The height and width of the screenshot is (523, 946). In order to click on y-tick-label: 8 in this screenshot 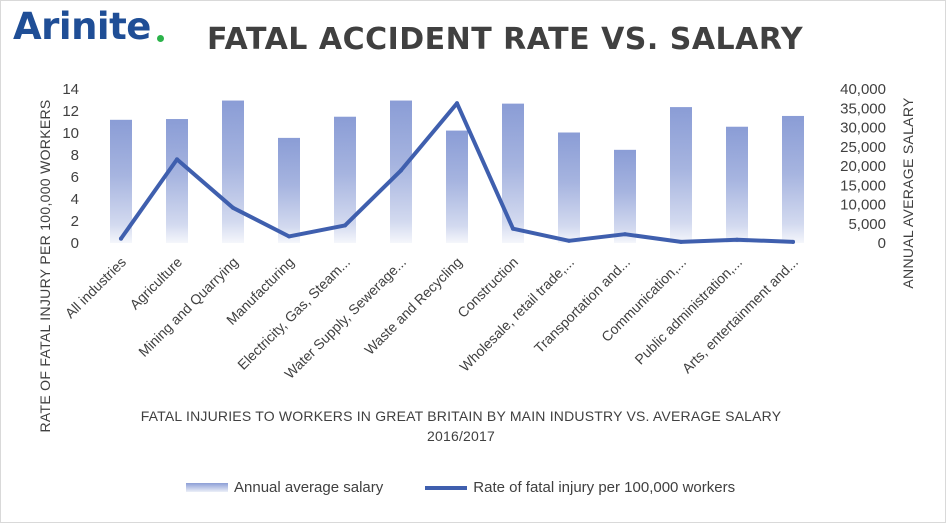, I will do `click(75, 155)`.